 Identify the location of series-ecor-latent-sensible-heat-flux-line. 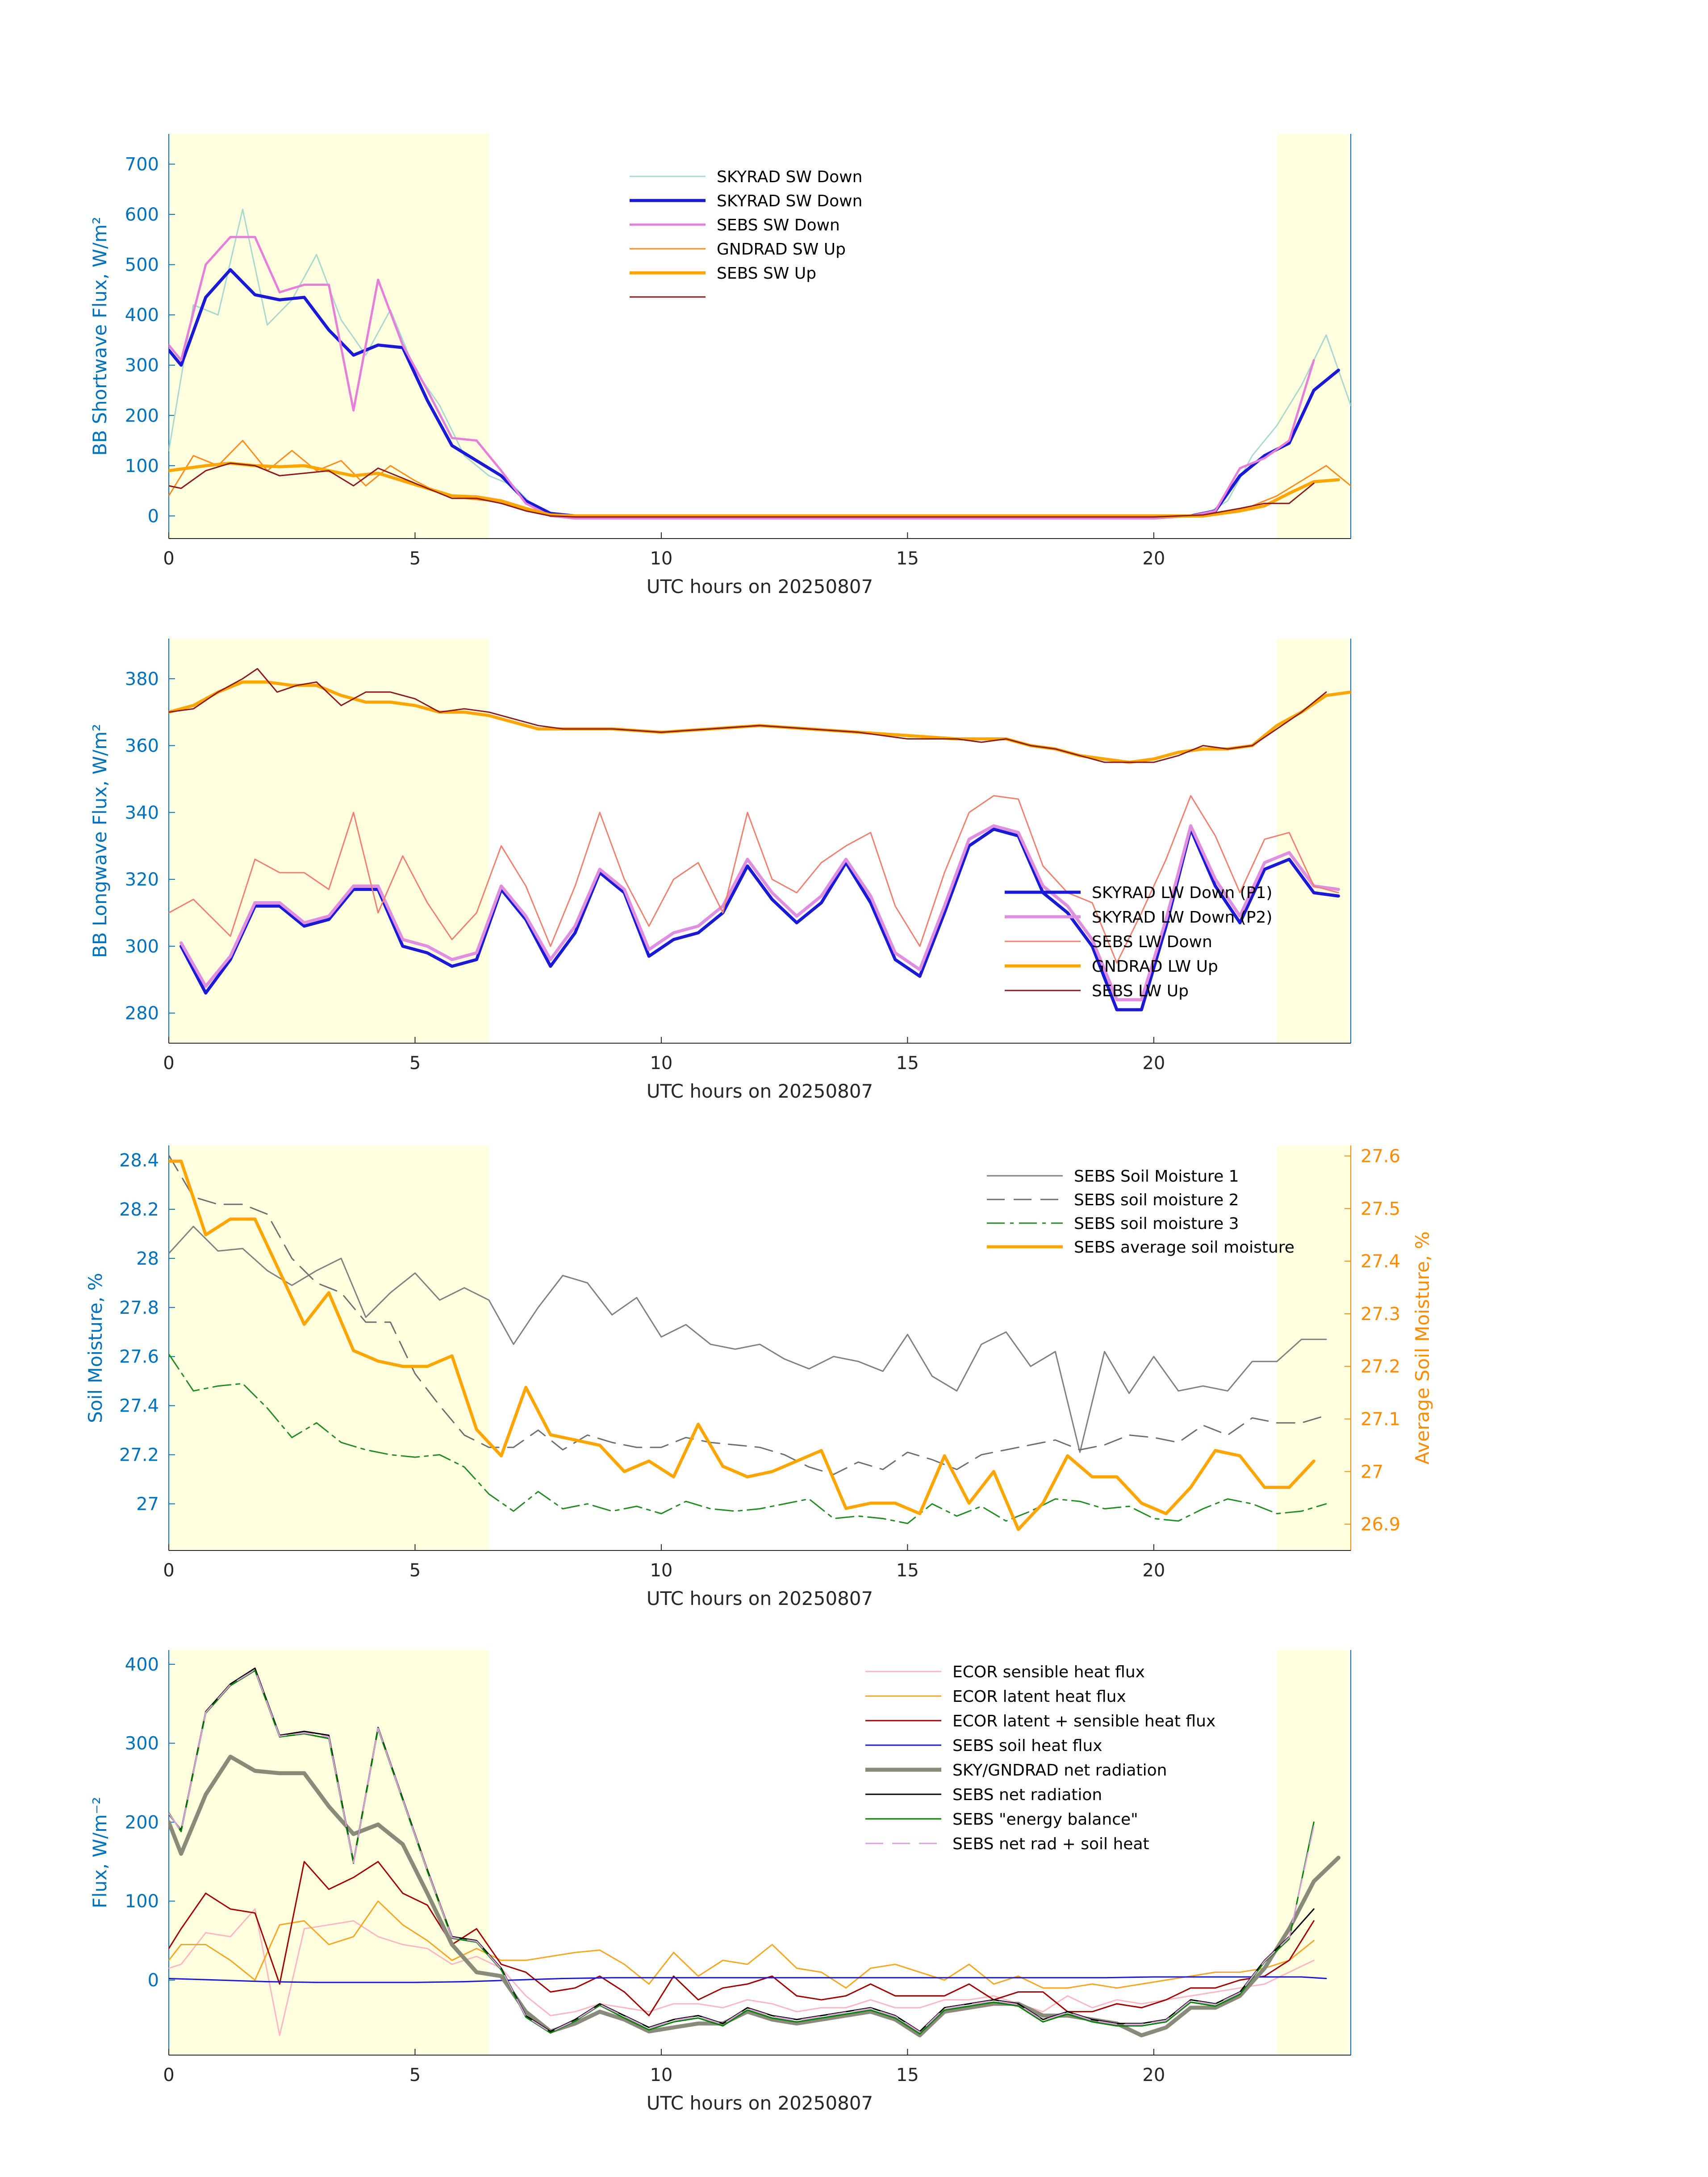
(742, 1939).